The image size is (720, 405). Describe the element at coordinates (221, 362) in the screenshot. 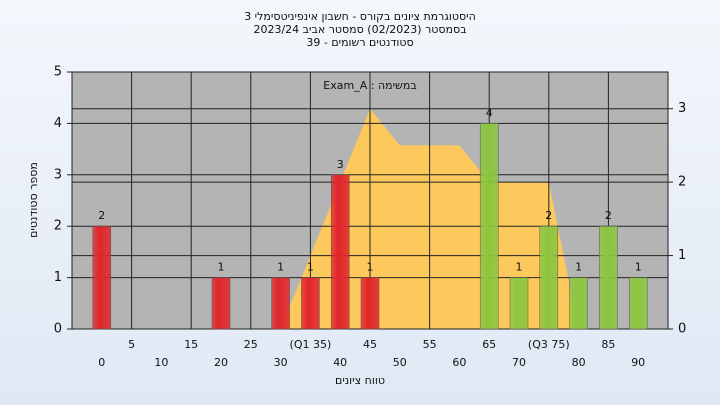

I see `x-tick-label: 20` at that location.